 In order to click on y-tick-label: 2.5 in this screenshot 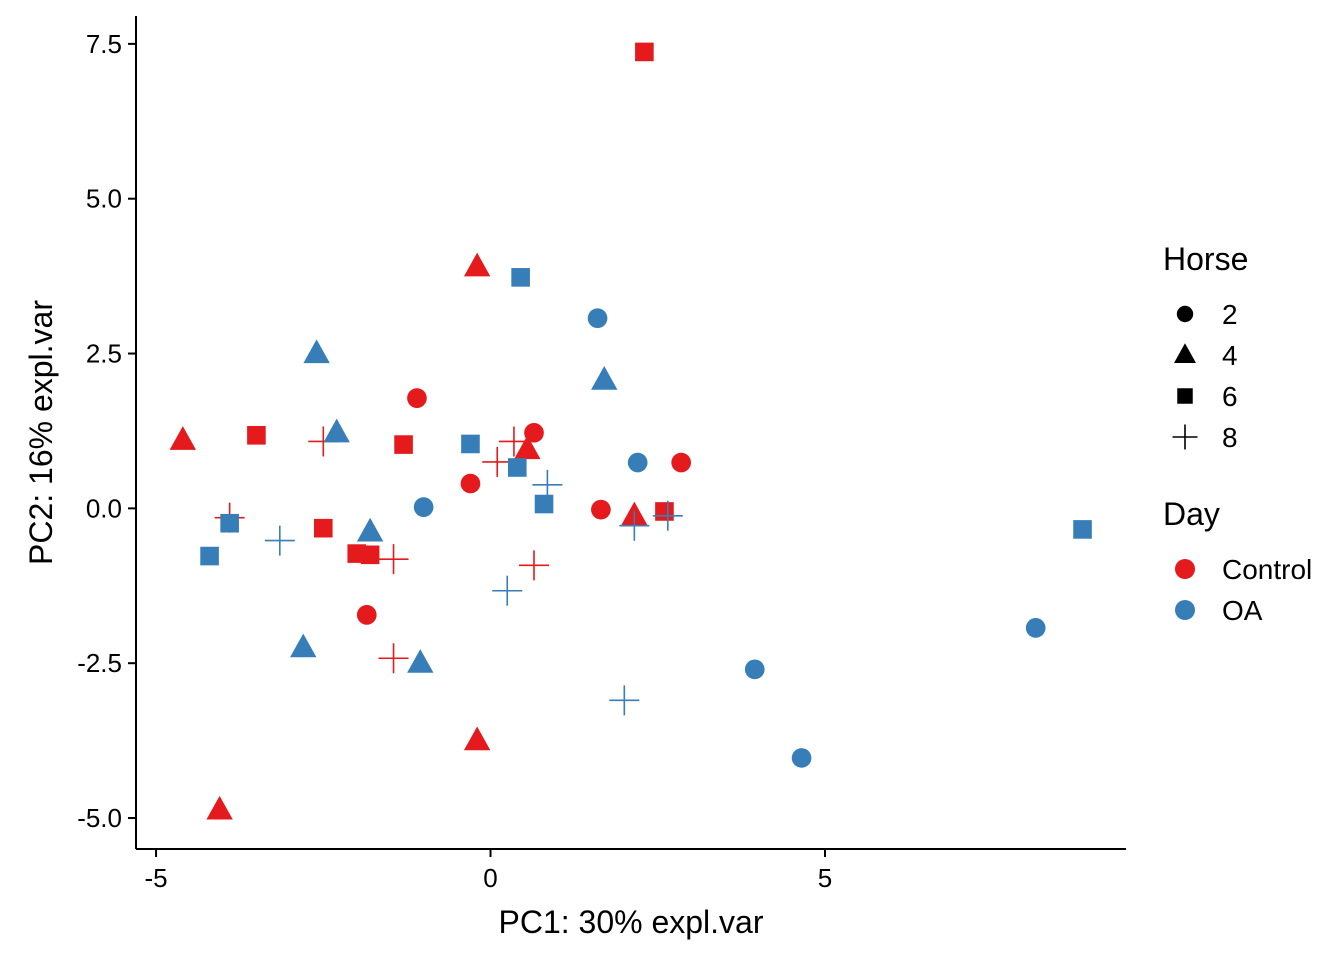, I will do `click(104, 354)`.